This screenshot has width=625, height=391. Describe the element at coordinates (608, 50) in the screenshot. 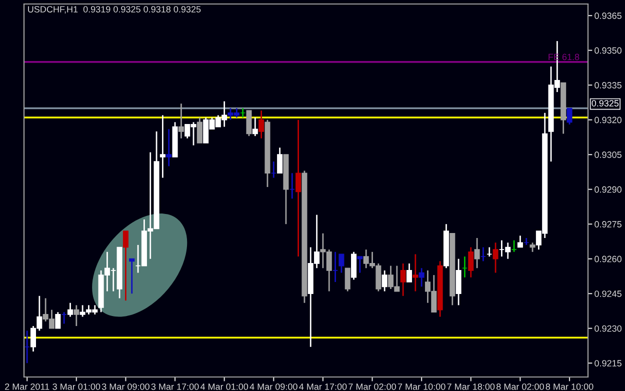

I see `y-tick-label: 0.9350` at that location.